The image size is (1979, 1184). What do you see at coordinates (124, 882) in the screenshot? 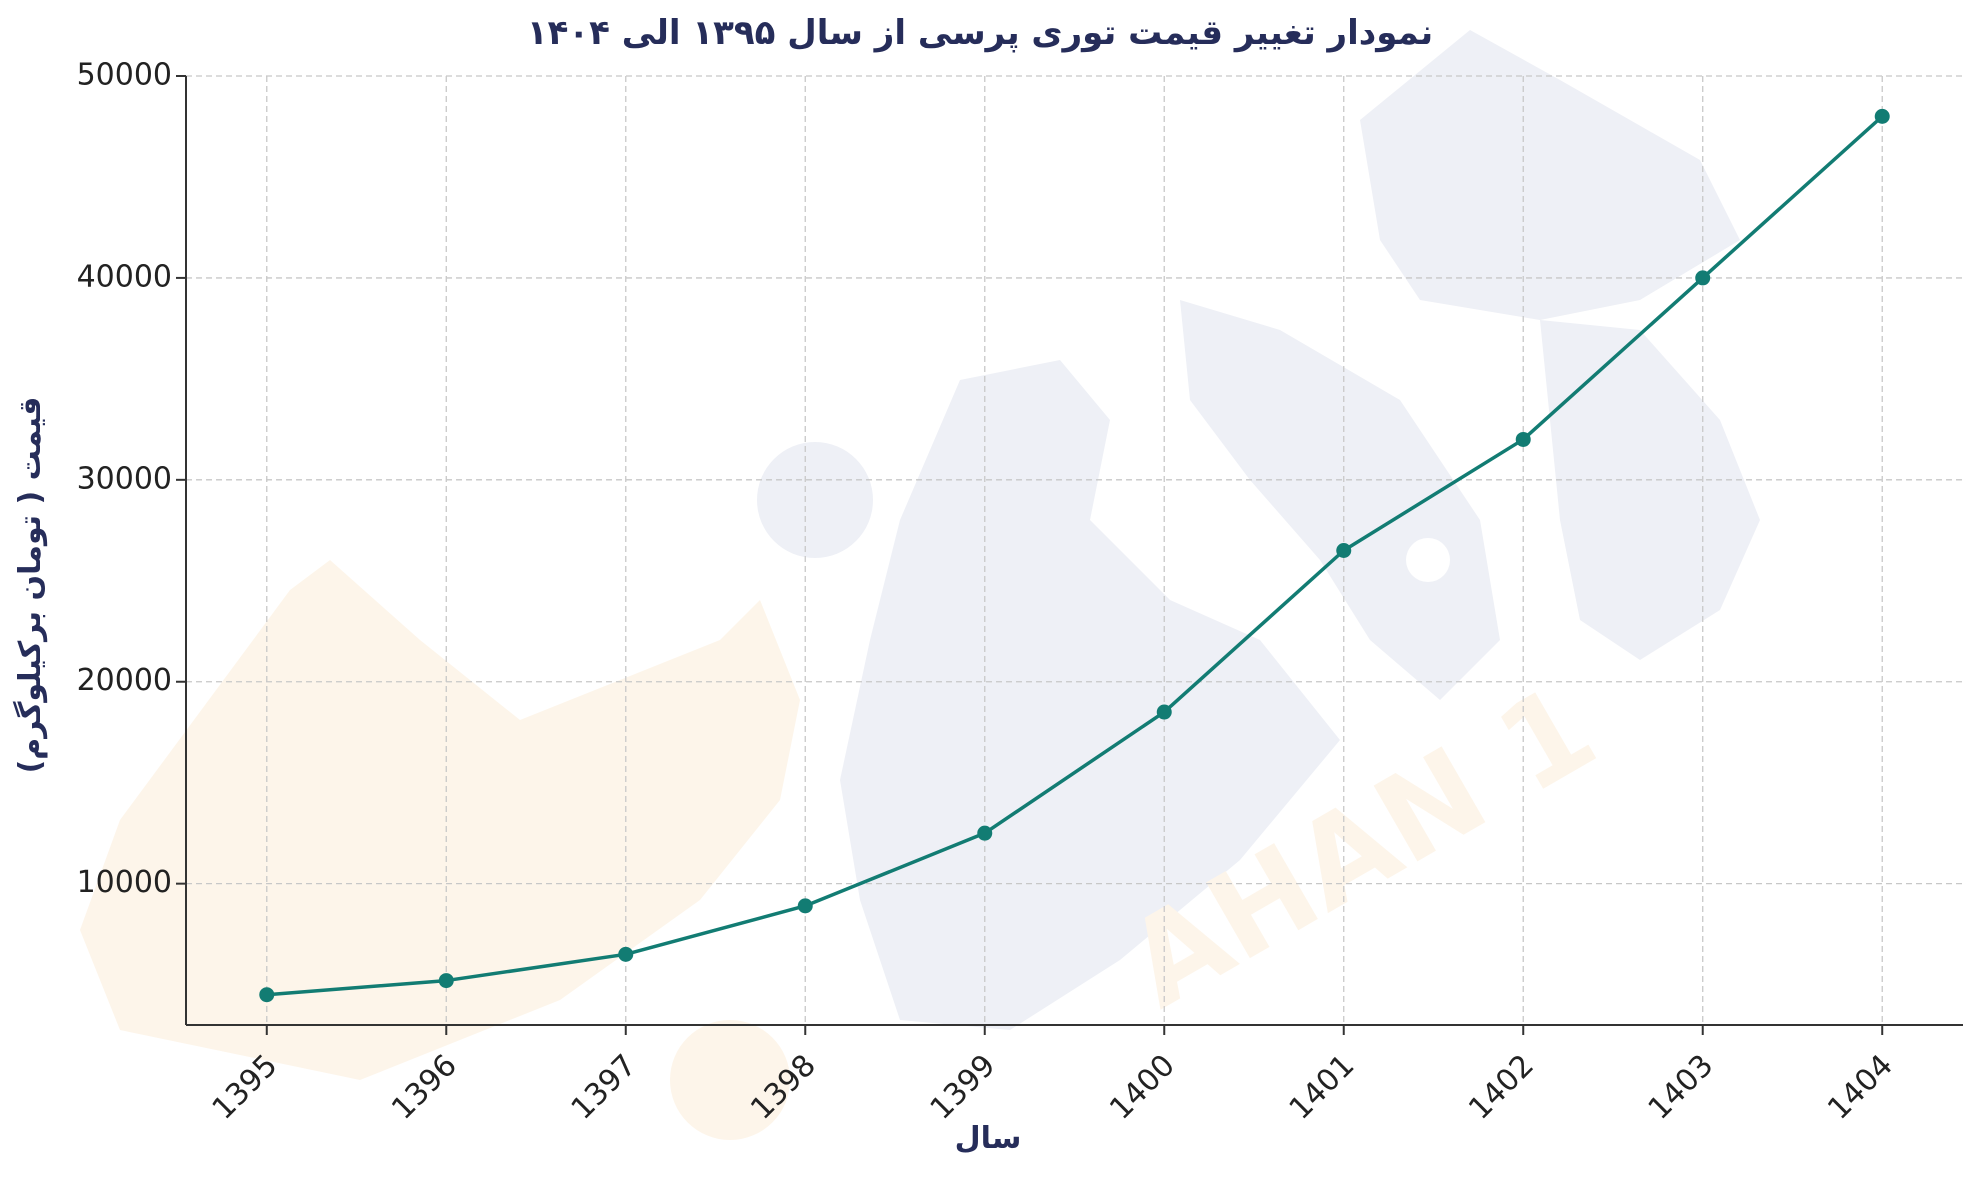
I see `y-tick-label: 10000` at bounding box center [124, 882].